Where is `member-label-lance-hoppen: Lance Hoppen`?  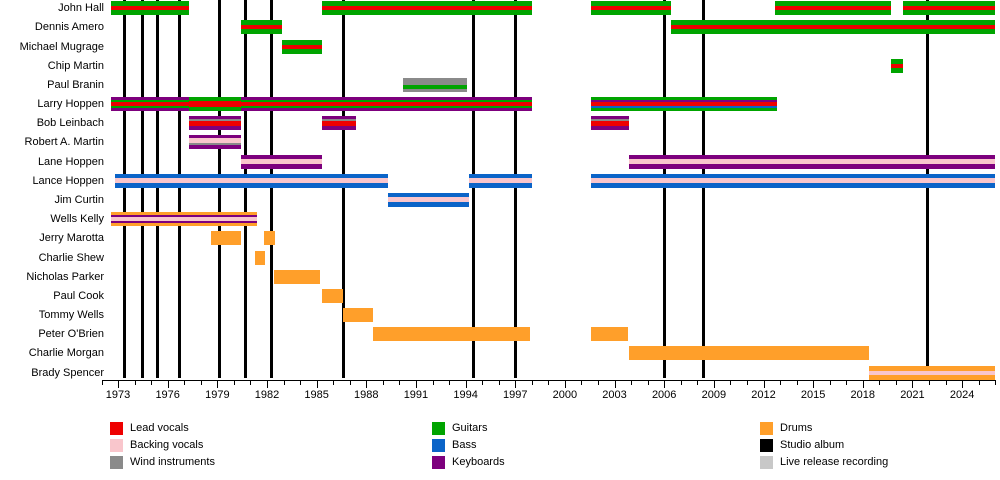
member-label-lance-hoppen: Lance Hoppen is located at coordinates (68, 180).